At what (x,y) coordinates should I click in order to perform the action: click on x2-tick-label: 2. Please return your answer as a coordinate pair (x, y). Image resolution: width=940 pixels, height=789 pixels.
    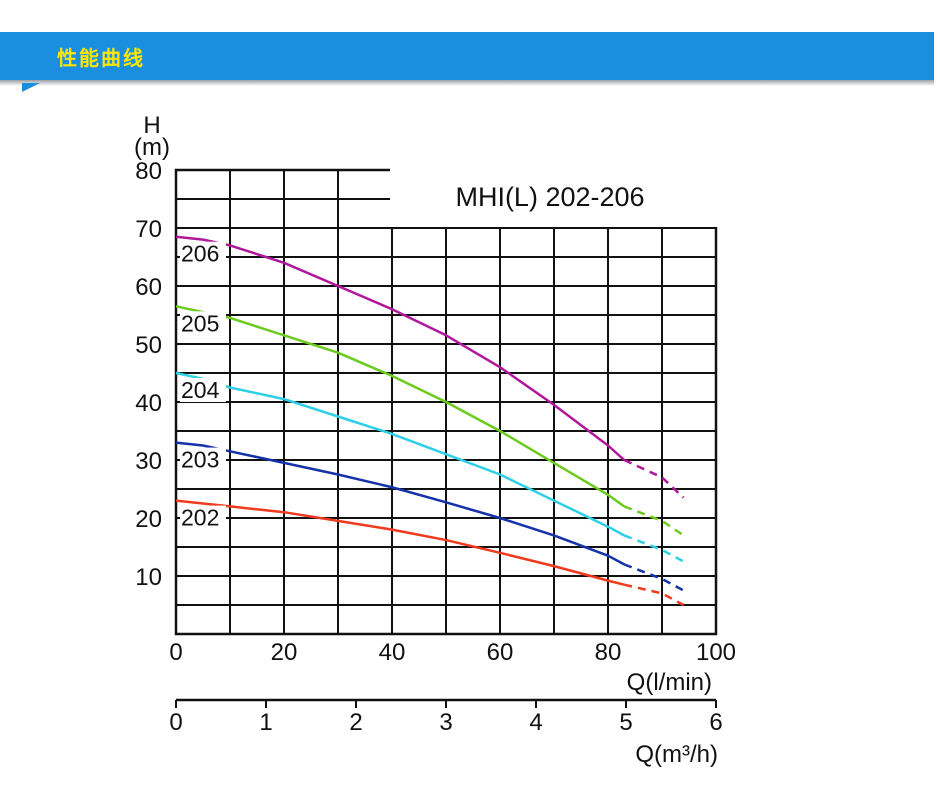
    Looking at the image, I should click on (355, 722).